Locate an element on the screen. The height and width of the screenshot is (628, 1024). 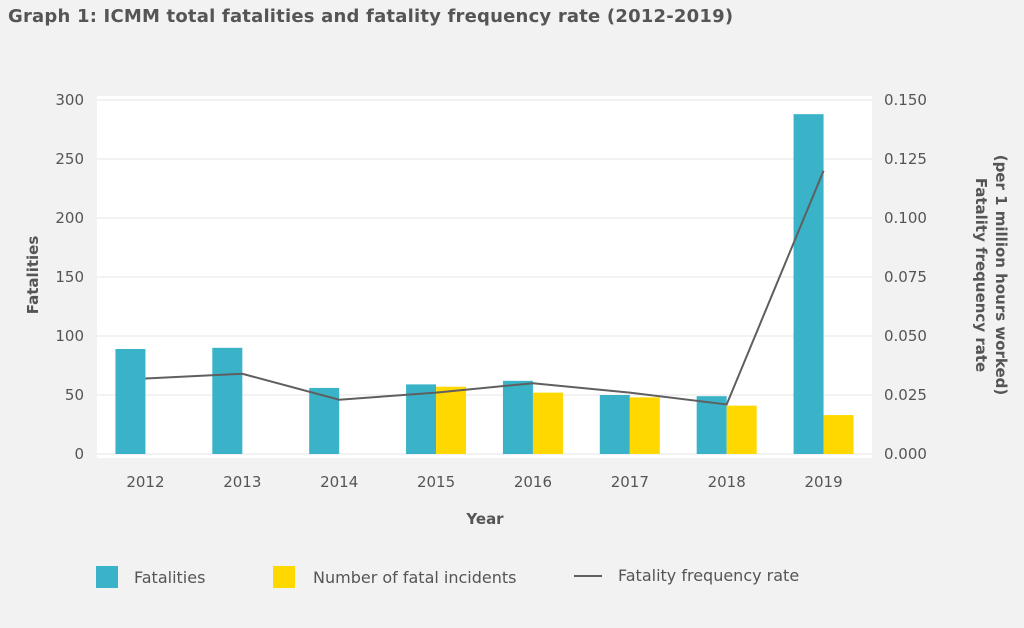
y-tick-label-left: 100 is located at coordinates (69, 336).